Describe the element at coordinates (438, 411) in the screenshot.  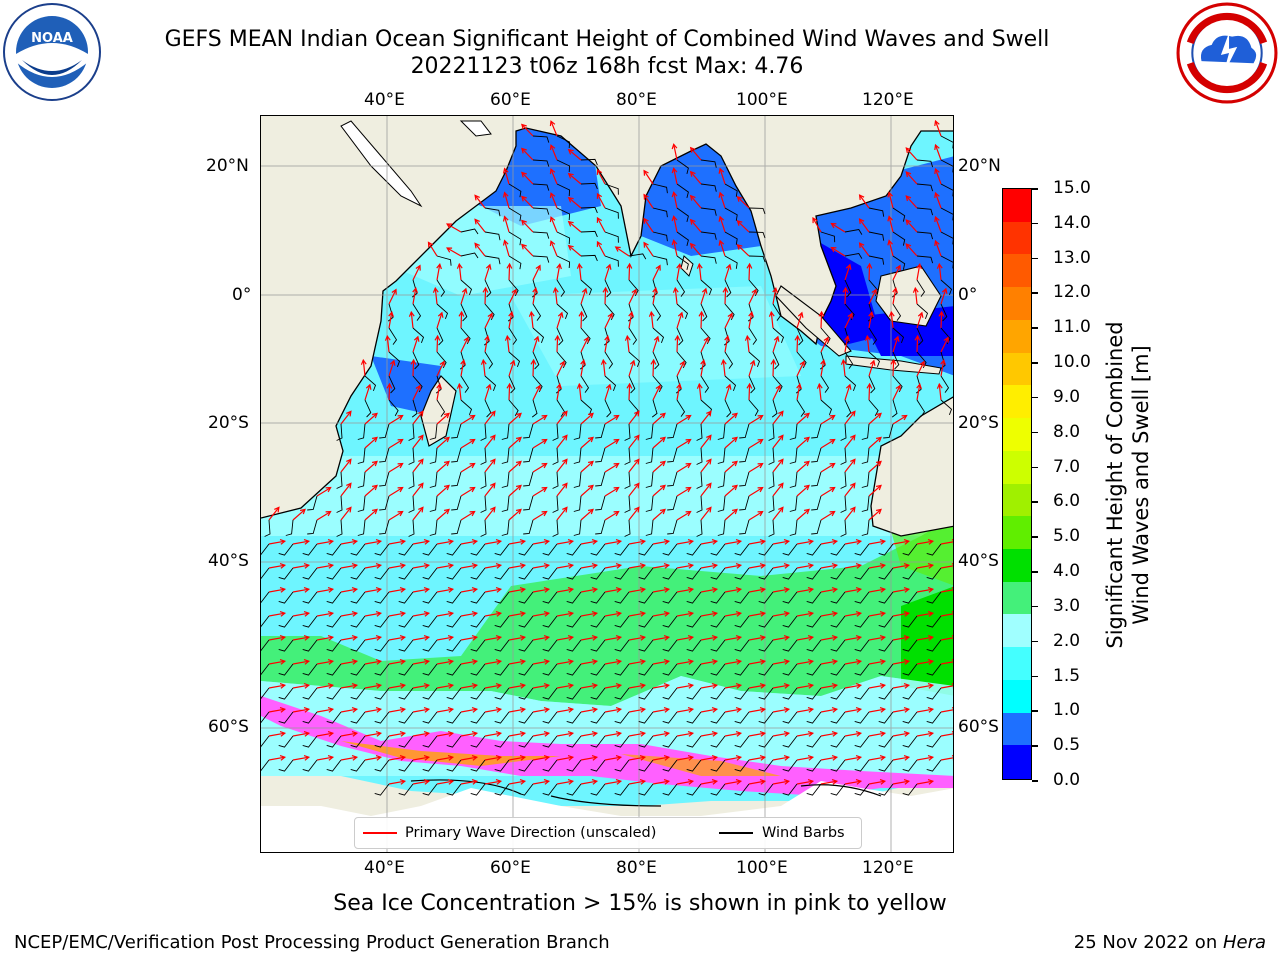
I see `madagascar` at that location.